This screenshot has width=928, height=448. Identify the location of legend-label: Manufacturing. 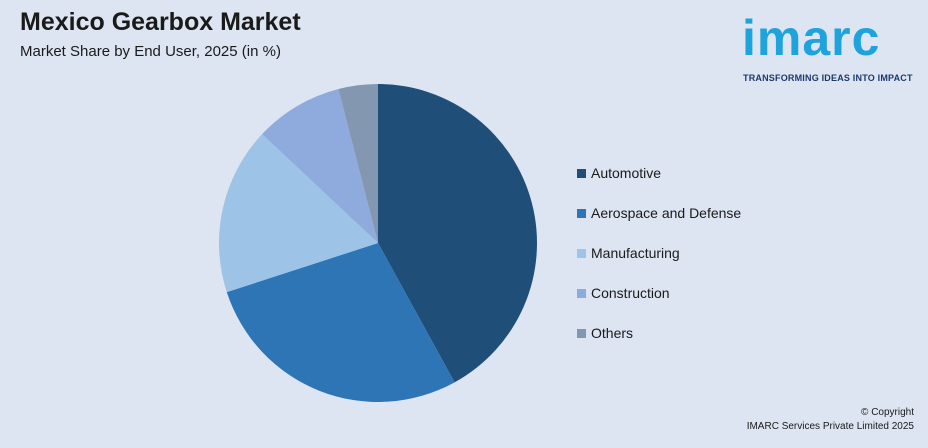
(635, 253).